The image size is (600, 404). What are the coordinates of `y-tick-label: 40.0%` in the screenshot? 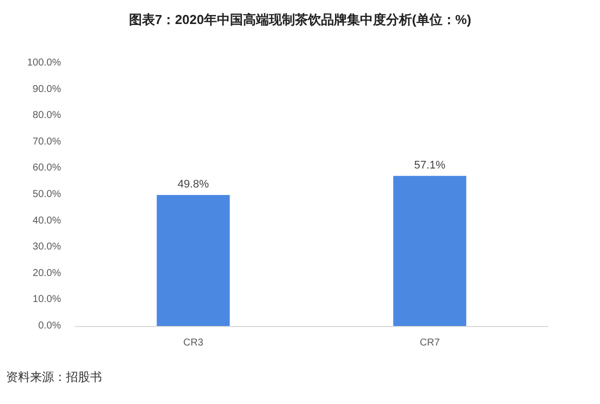 It's located at (47, 220).